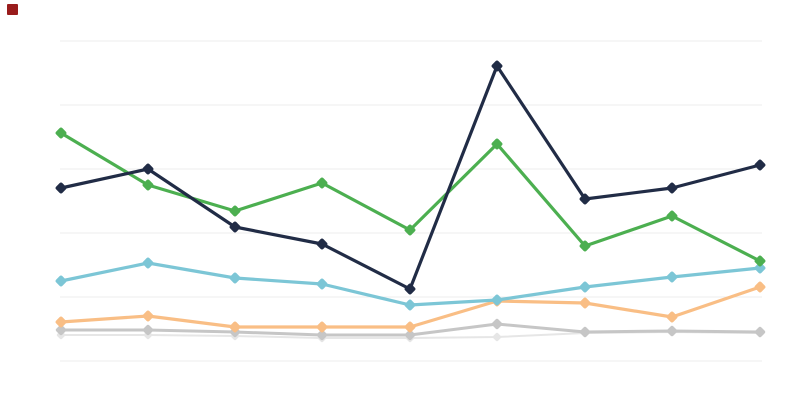 This screenshot has height=400, width=800. What do you see at coordinates (12, 9) in the screenshot?
I see `red-corner-marker` at bounding box center [12, 9].